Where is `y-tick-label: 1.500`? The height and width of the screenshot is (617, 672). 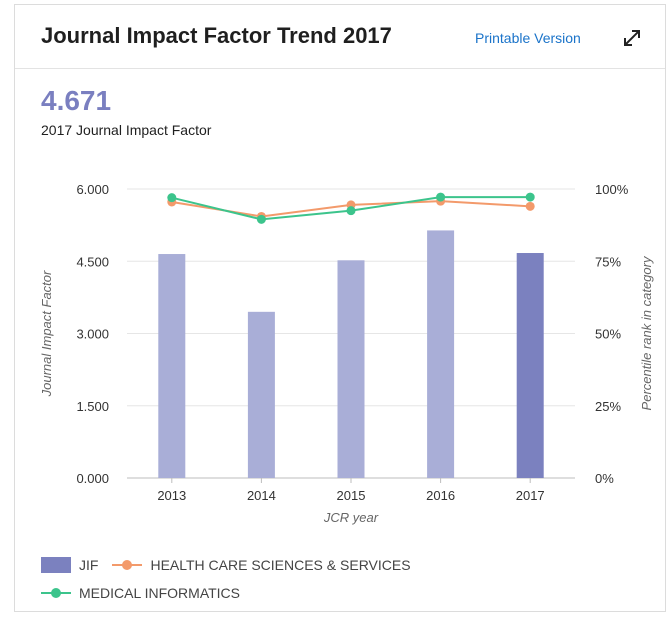
y-tick-label: 1.500 is located at coordinates (92, 406).